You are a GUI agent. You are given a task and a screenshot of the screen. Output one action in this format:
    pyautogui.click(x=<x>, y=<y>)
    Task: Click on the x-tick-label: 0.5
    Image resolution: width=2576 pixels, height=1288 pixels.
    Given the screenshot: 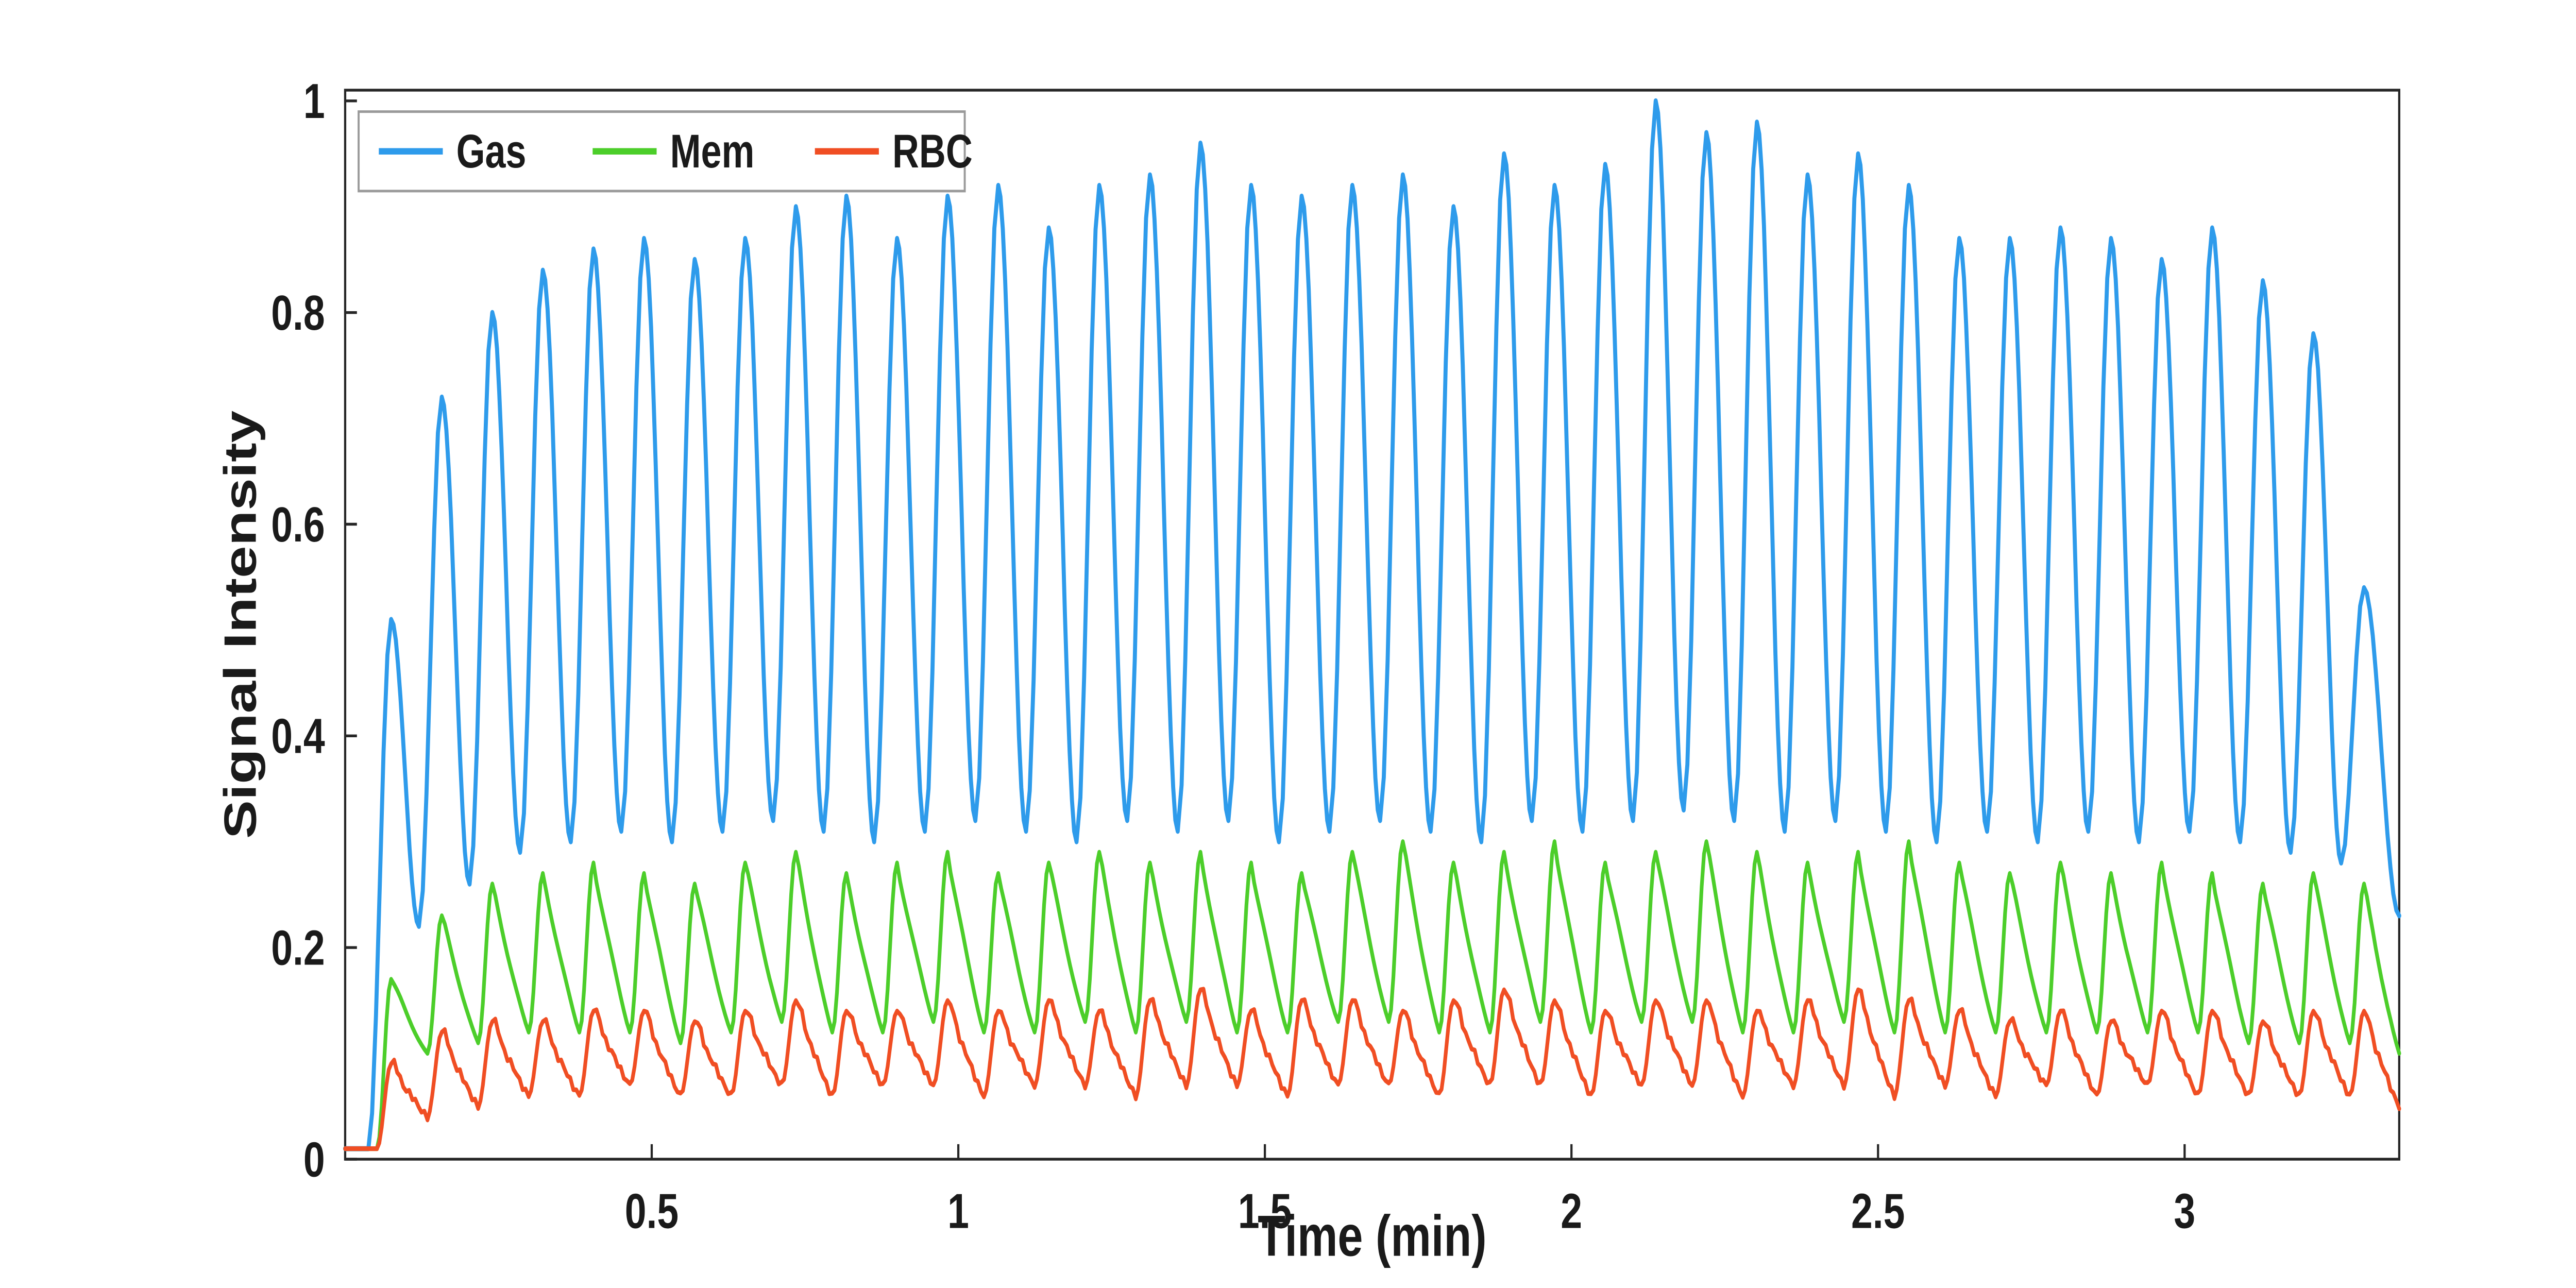 What is the action you would take?
    pyautogui.click(x=652, y=1211)
    